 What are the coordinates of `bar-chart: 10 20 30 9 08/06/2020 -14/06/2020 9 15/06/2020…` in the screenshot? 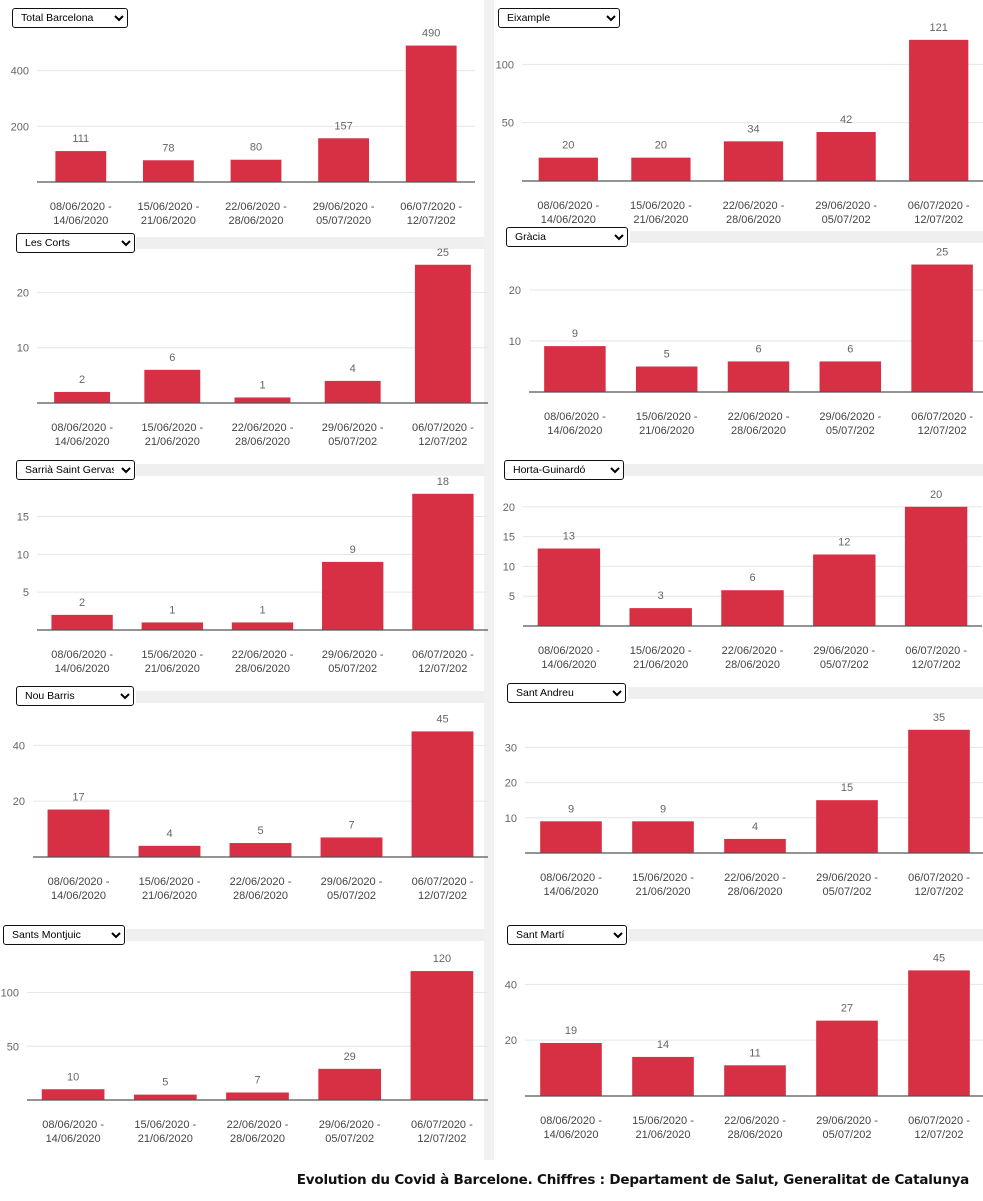 It's located at (744, 805).